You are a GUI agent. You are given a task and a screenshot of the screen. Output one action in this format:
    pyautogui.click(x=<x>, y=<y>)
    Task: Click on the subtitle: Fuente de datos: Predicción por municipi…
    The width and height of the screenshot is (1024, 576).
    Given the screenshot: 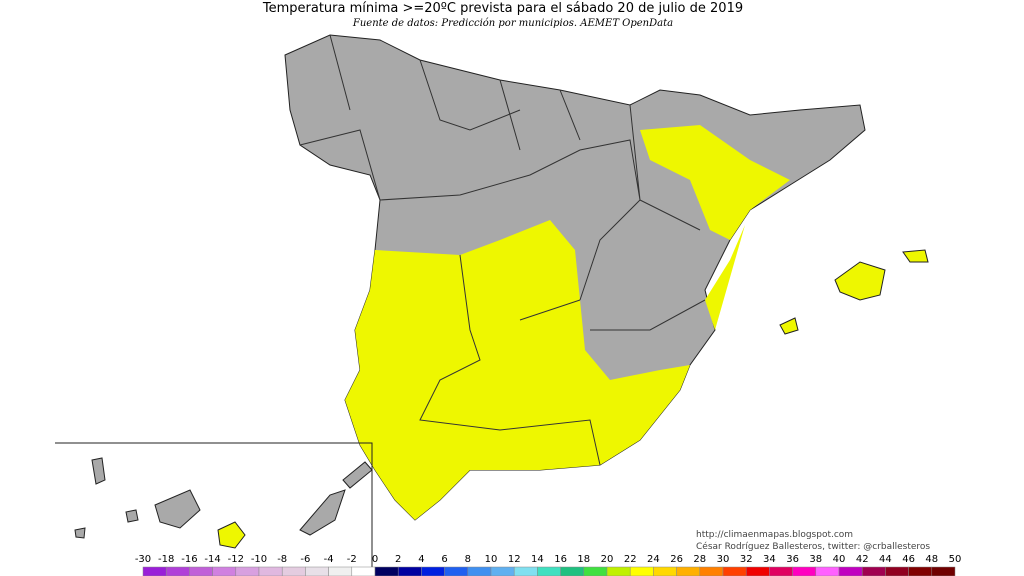 What is the action you would take?
    pyautogui.click(x=512, y=23)
    